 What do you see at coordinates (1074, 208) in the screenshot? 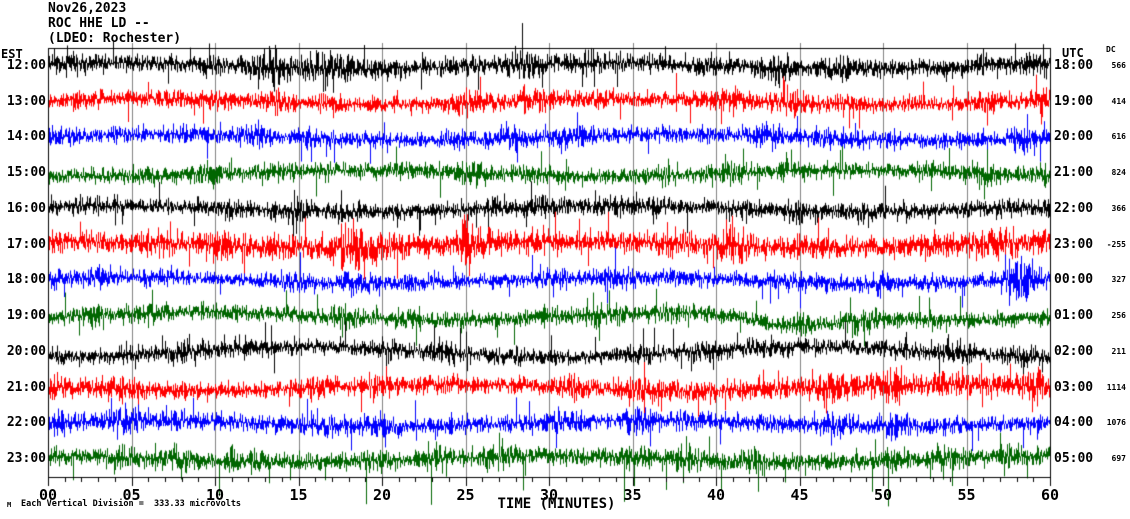
I see `utc-time-label: 22:00` at bounding box center [1074, 208].